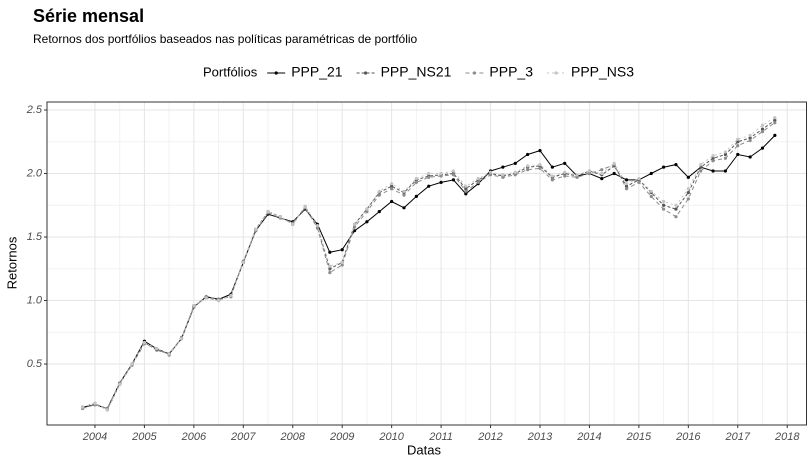 The image size is (807, 460). Describe the element at coordinates (144, 437) in the screenshot. I see `x-tick-label: 2005` at that location.